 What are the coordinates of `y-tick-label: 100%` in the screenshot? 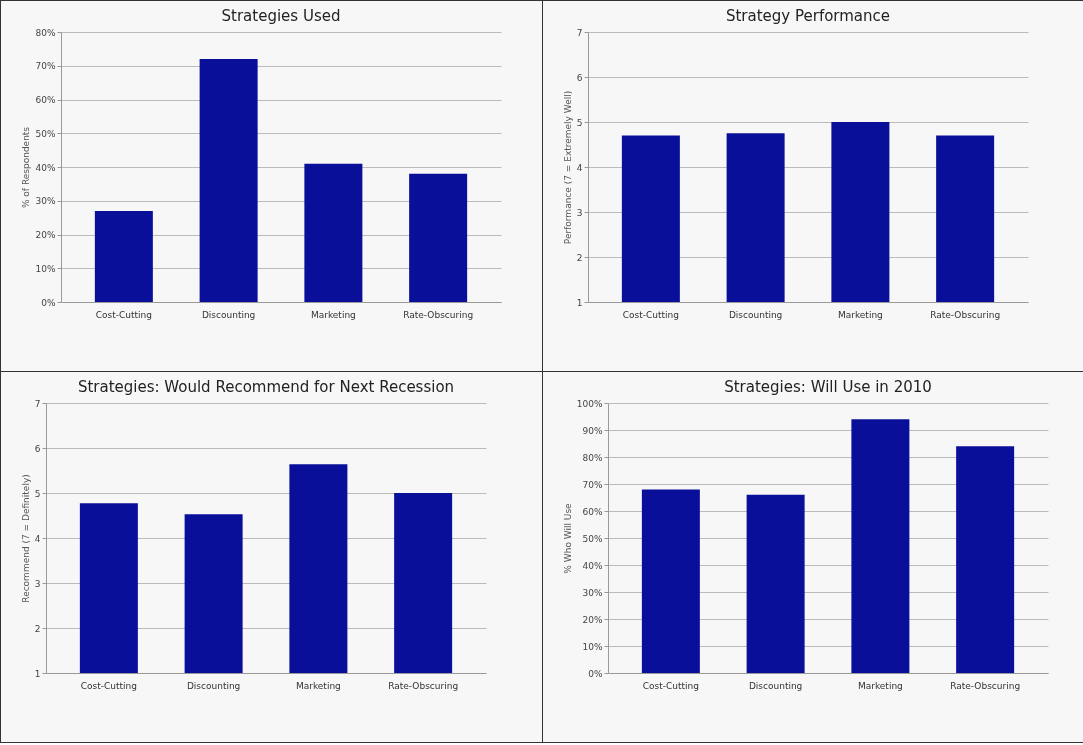 It's located at (589, 403).